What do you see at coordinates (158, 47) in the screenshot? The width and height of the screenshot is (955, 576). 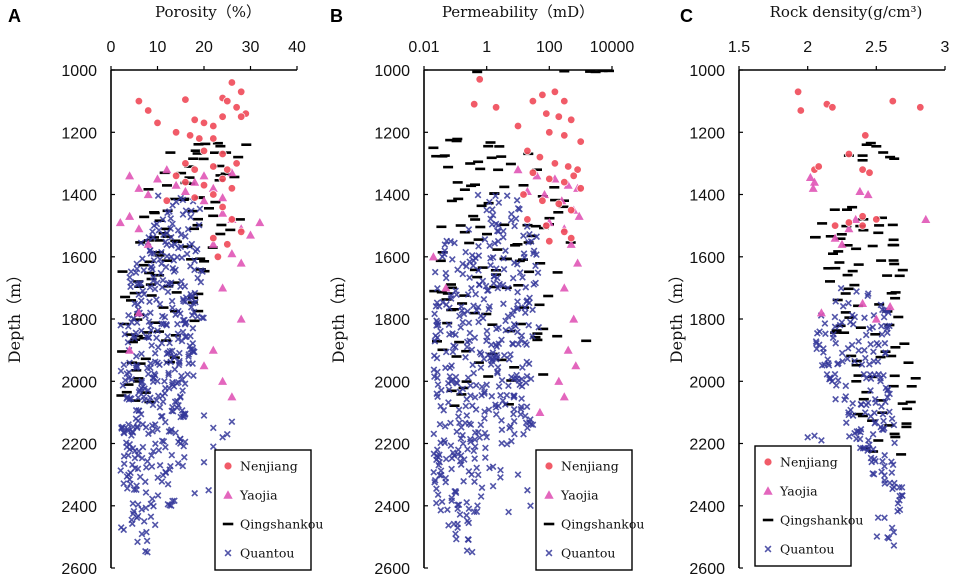 I see `x-tick-label: 10` at bounding box center [158, 47].